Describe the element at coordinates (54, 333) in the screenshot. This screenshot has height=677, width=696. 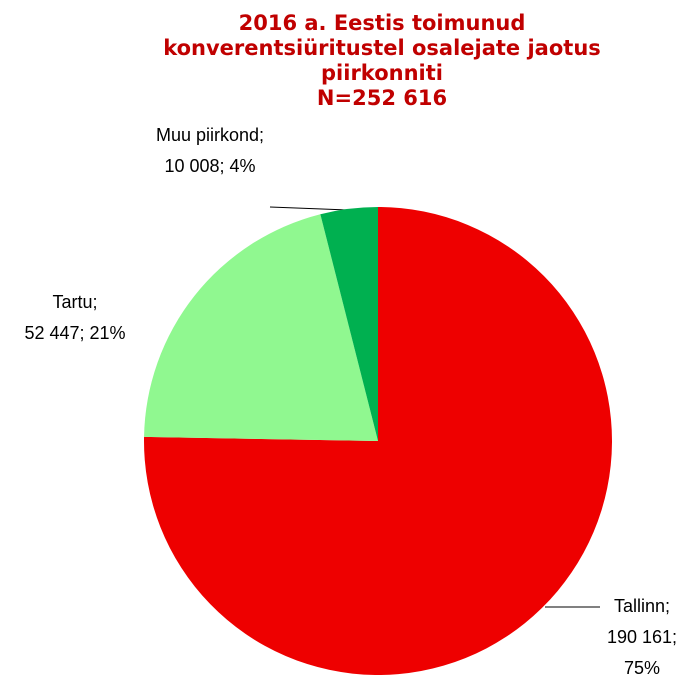
I see `label-part: 52 447;` at that location.